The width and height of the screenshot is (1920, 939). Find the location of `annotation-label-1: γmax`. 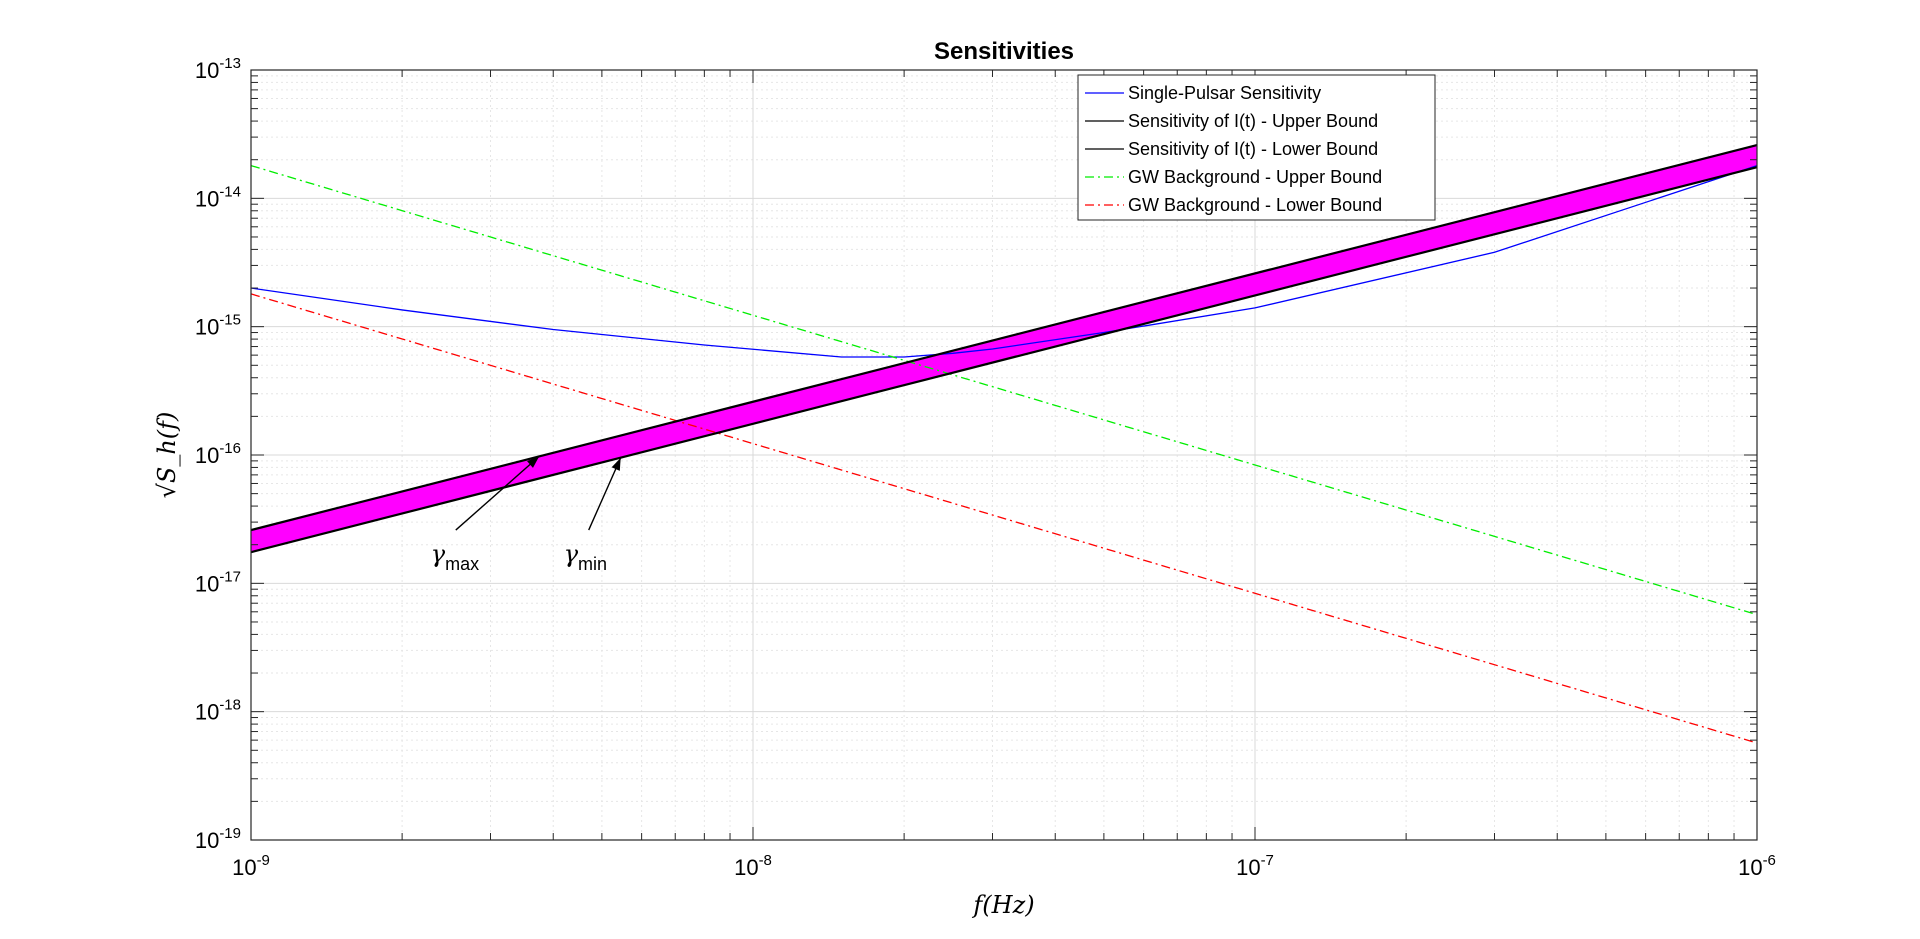

annotation-label-1: γmax is located at coordinates (455, 557).